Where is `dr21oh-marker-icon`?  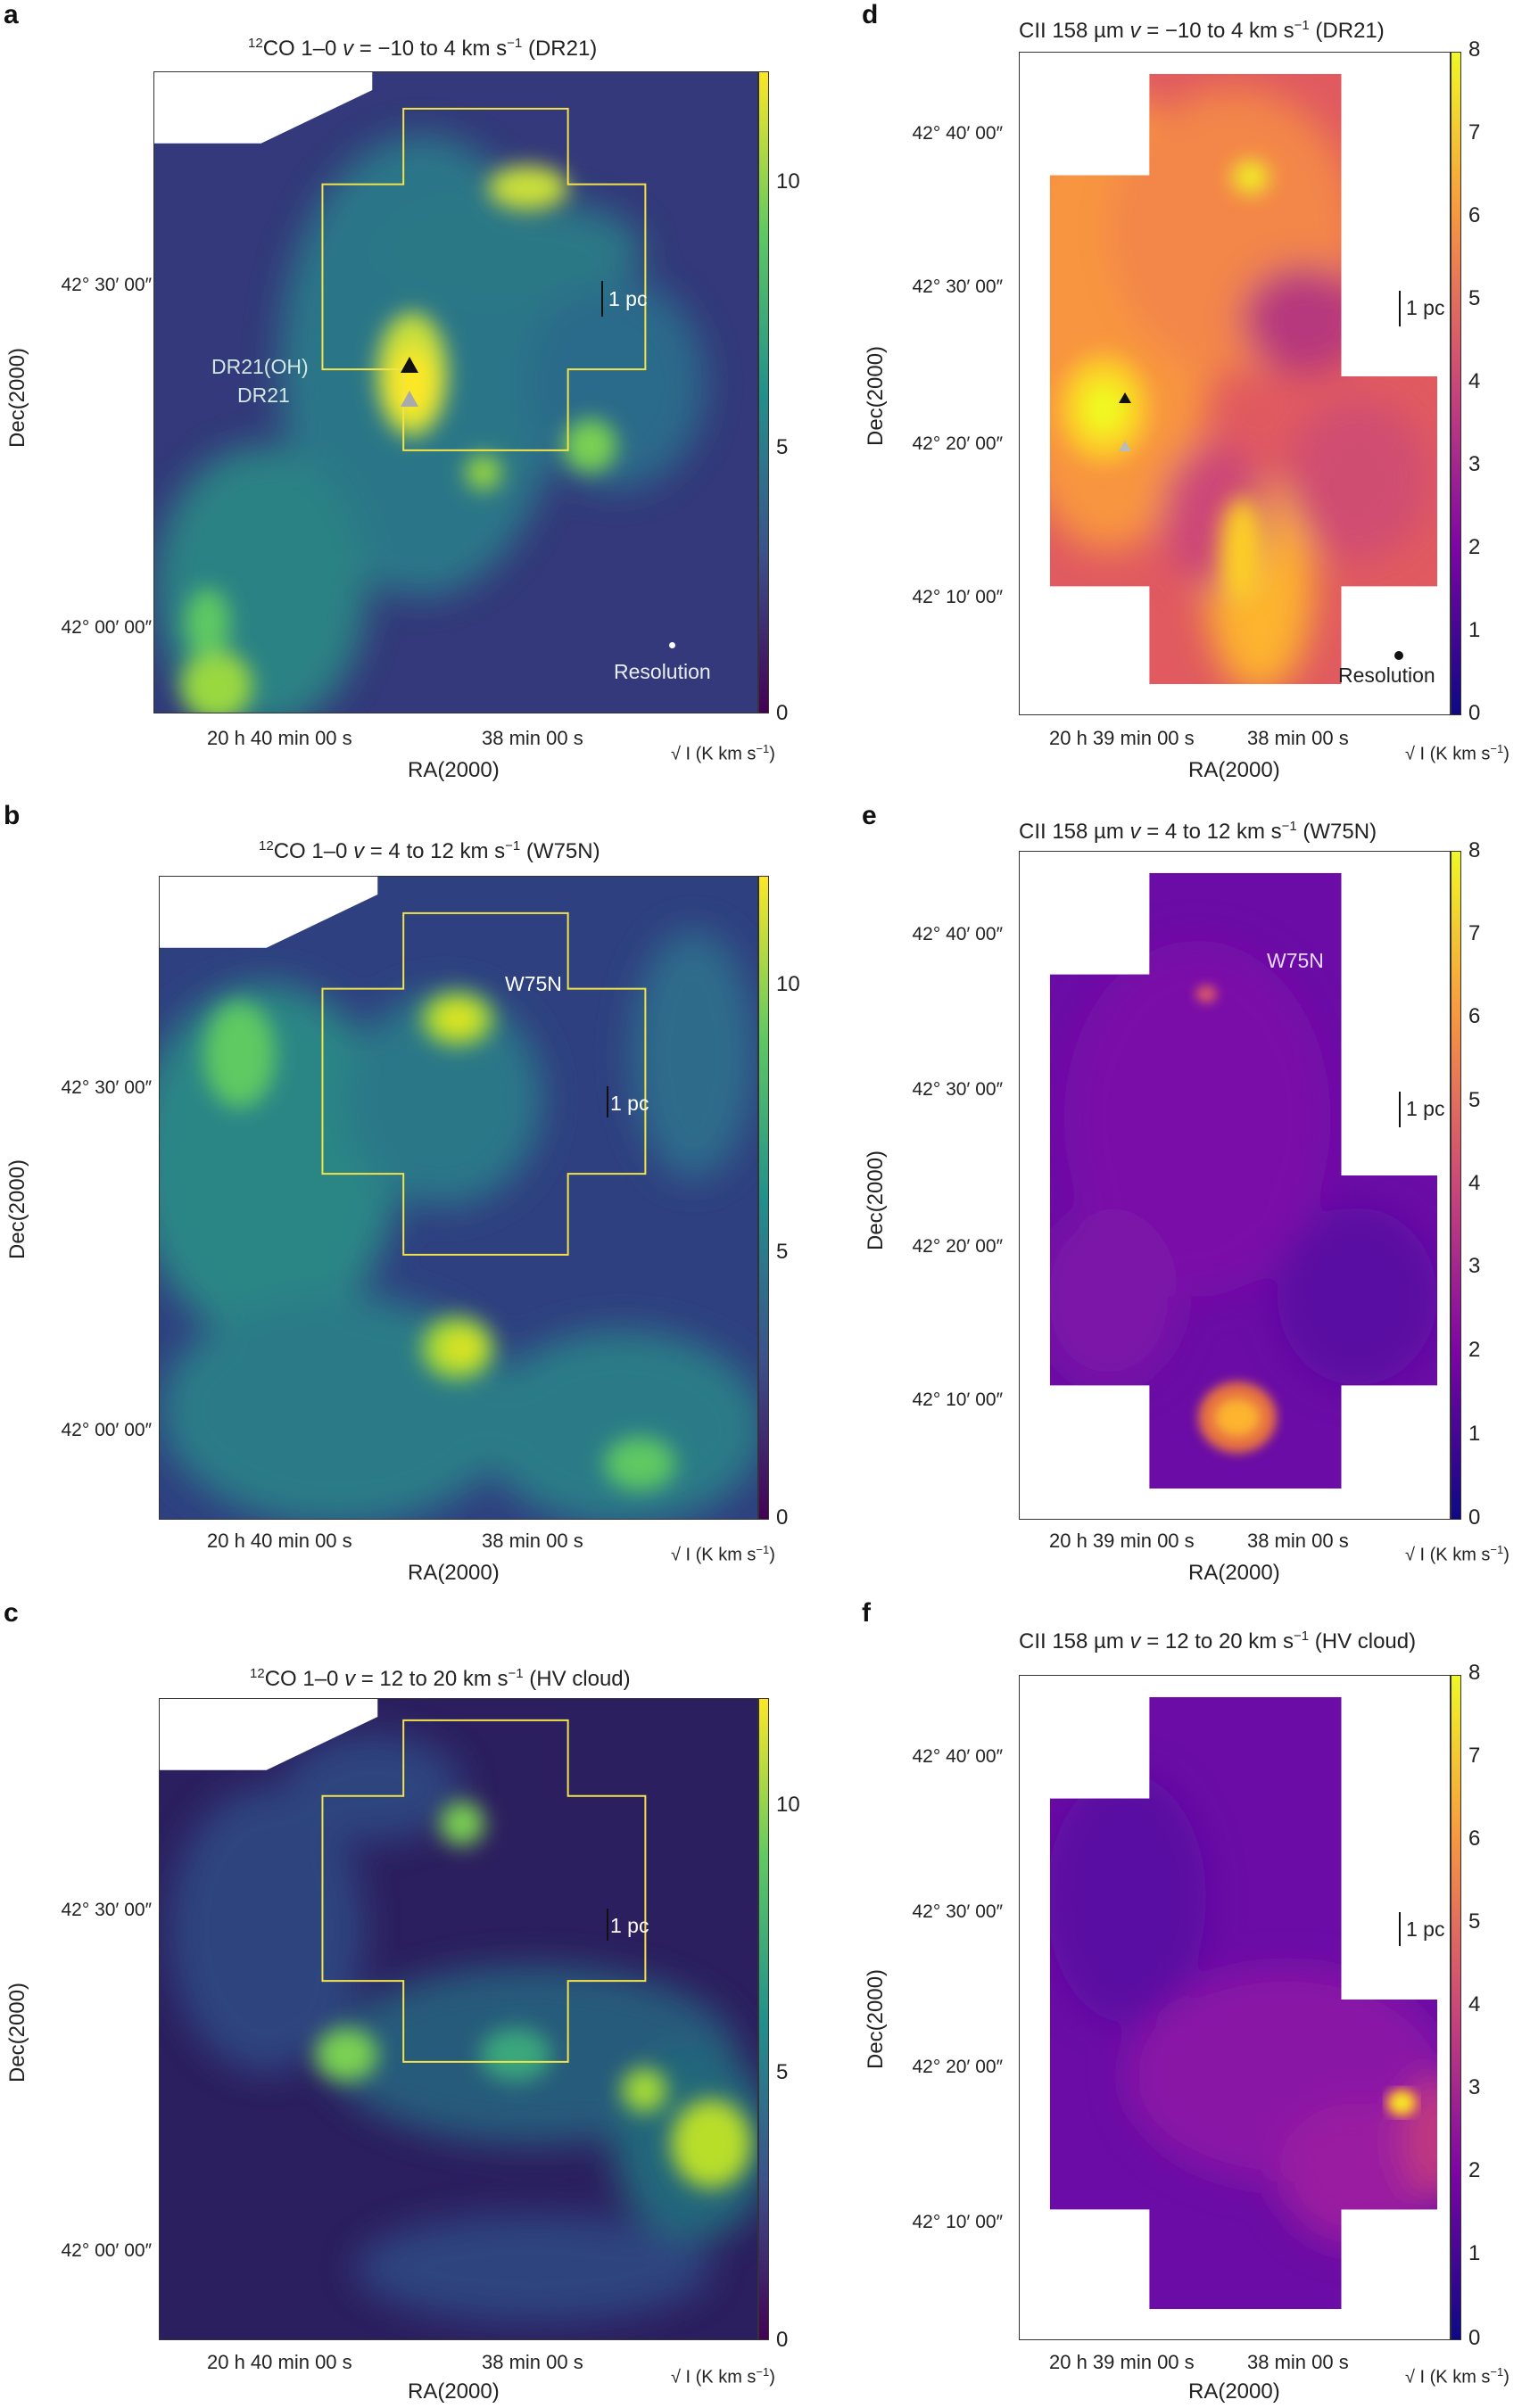
dr21oh-marker-icon is located at coordinates (1125, 398).